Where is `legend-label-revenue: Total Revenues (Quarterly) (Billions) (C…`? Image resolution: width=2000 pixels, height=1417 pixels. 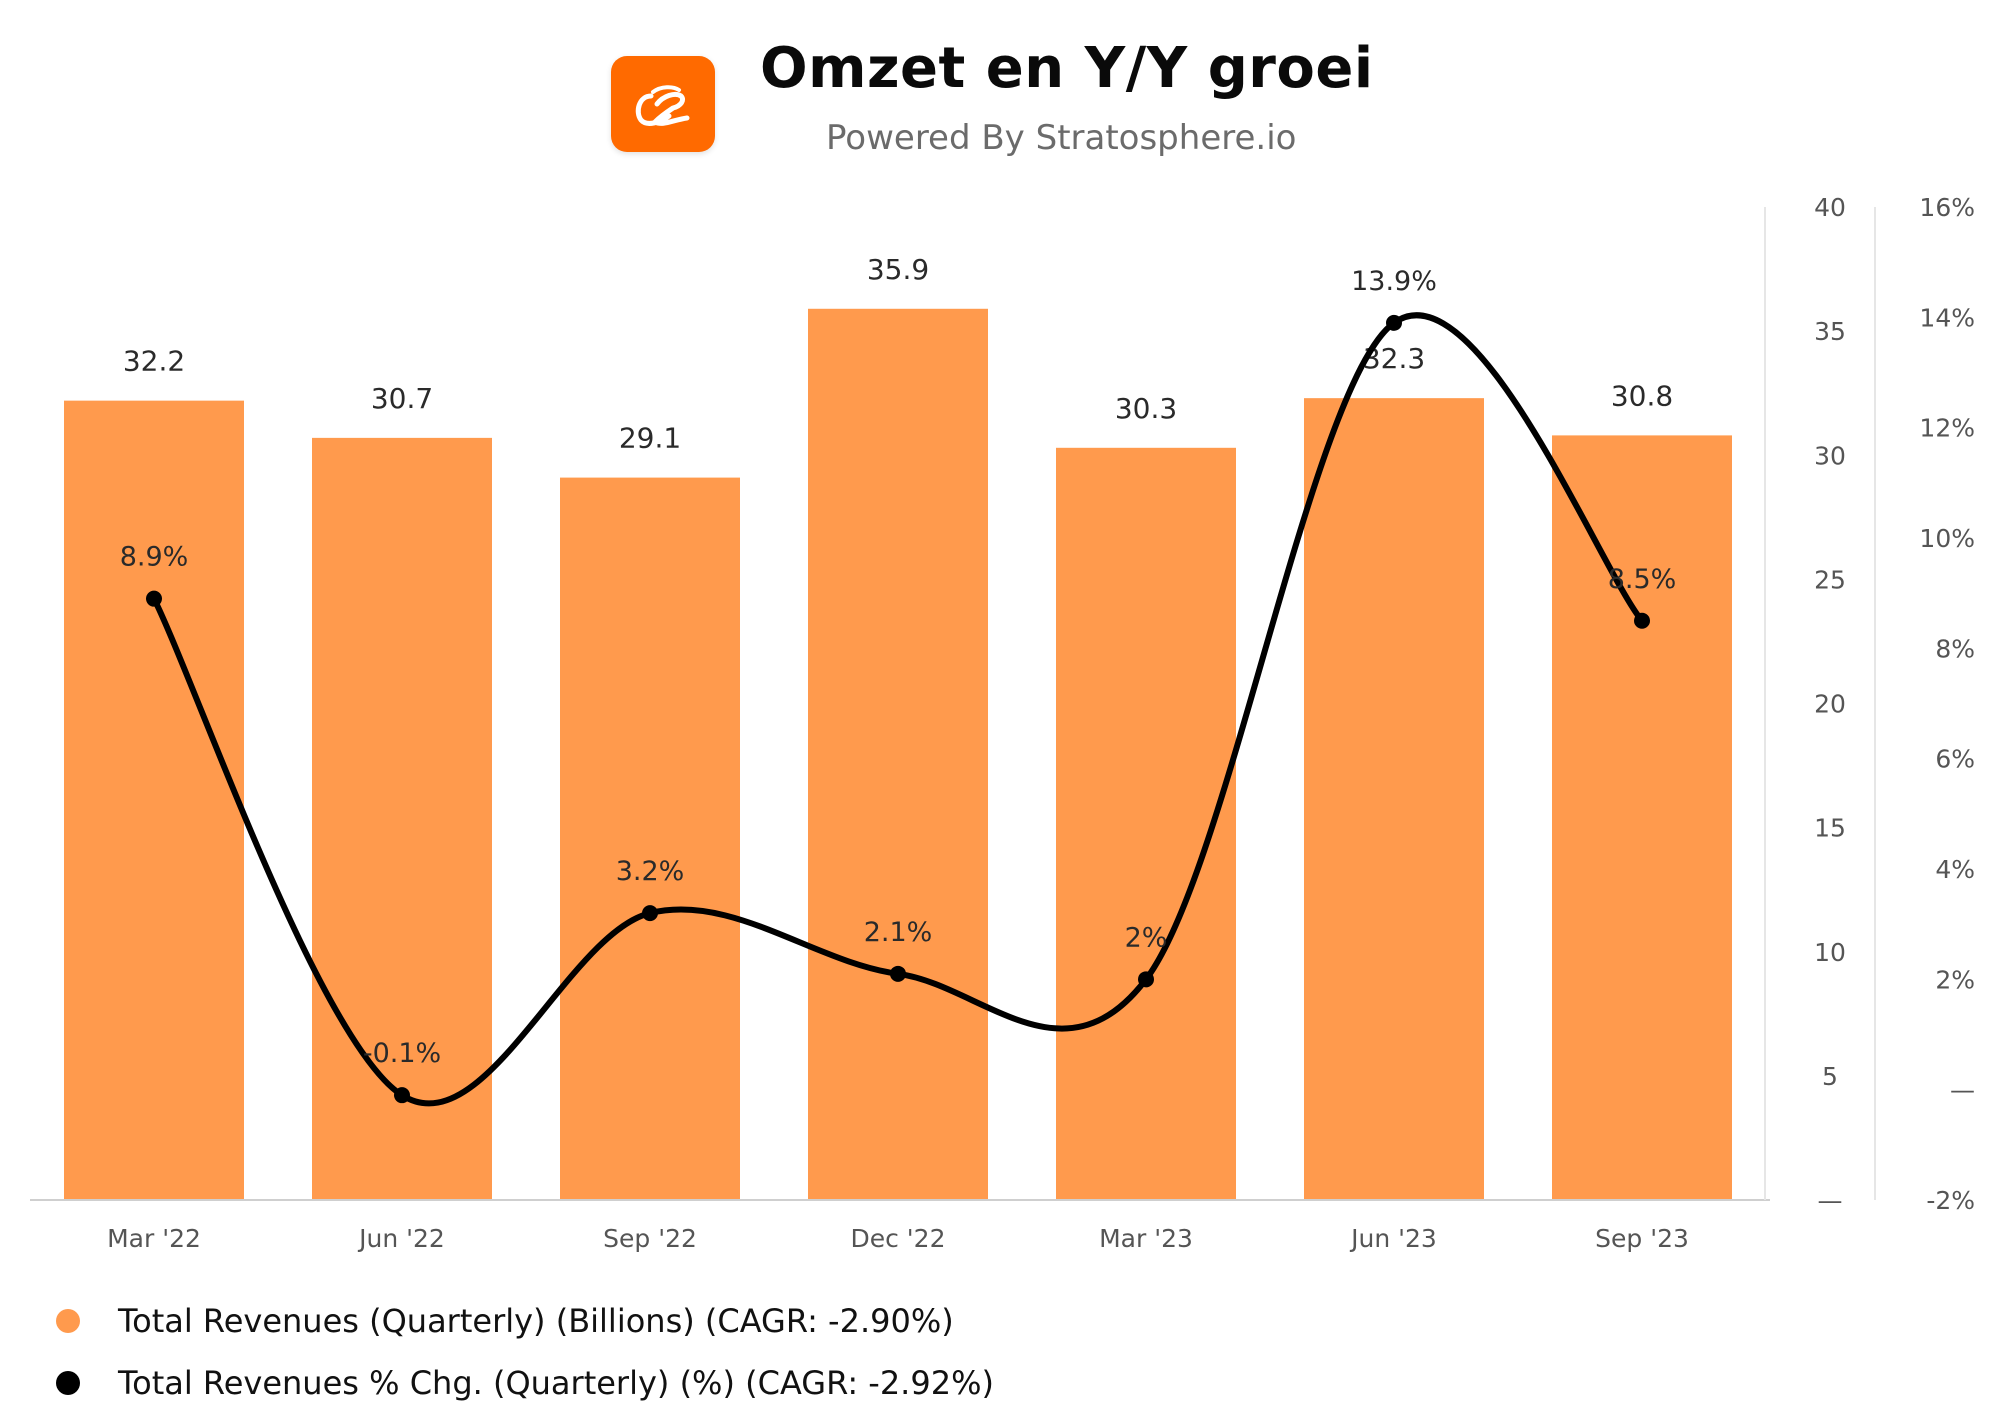 legend-label-revenue: Total Revenues (Quarterly) (Billions) (C… is located at coordinates (536, 1321).